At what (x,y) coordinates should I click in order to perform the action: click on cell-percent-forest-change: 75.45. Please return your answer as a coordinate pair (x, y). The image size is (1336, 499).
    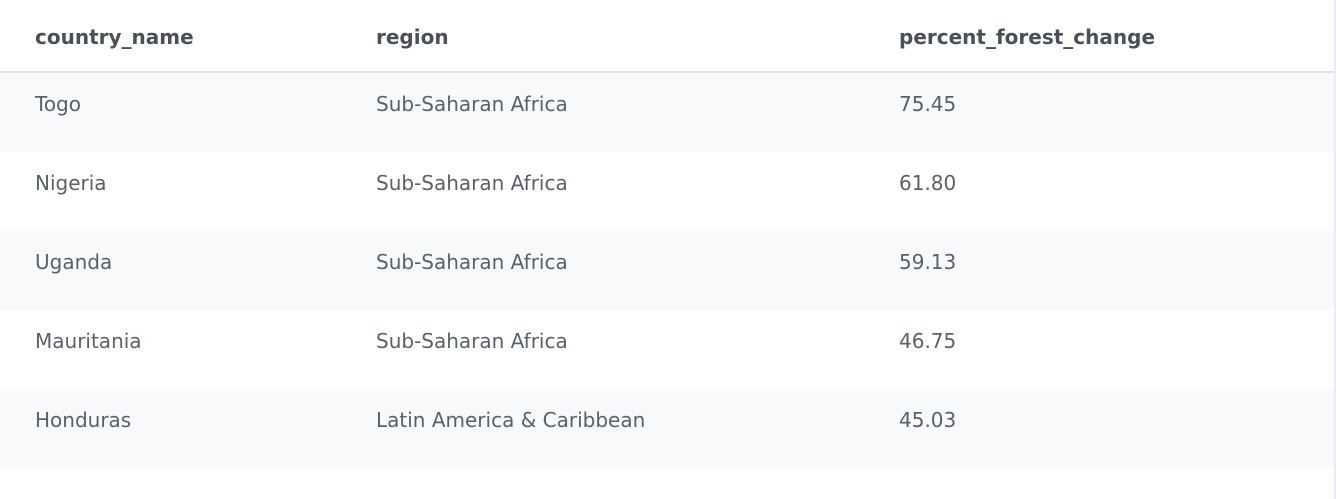
    Looking at the image, I should click on (928, 104).